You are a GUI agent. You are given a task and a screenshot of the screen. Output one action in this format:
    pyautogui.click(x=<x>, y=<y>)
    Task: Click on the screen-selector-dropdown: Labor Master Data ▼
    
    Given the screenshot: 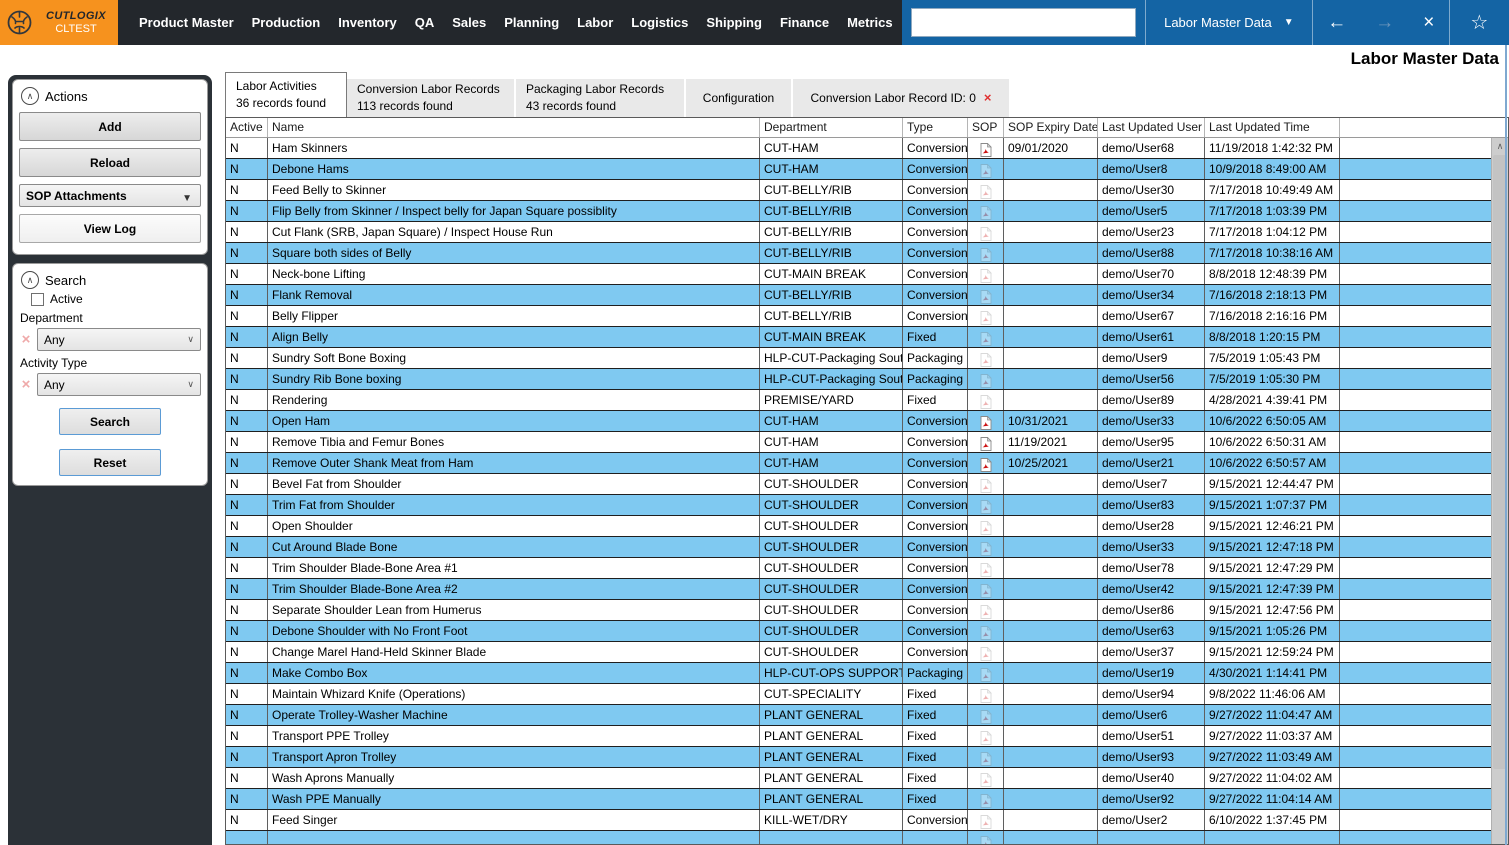 What is the action you would take?
    pyautogui.click(x=1229, y=22)
    